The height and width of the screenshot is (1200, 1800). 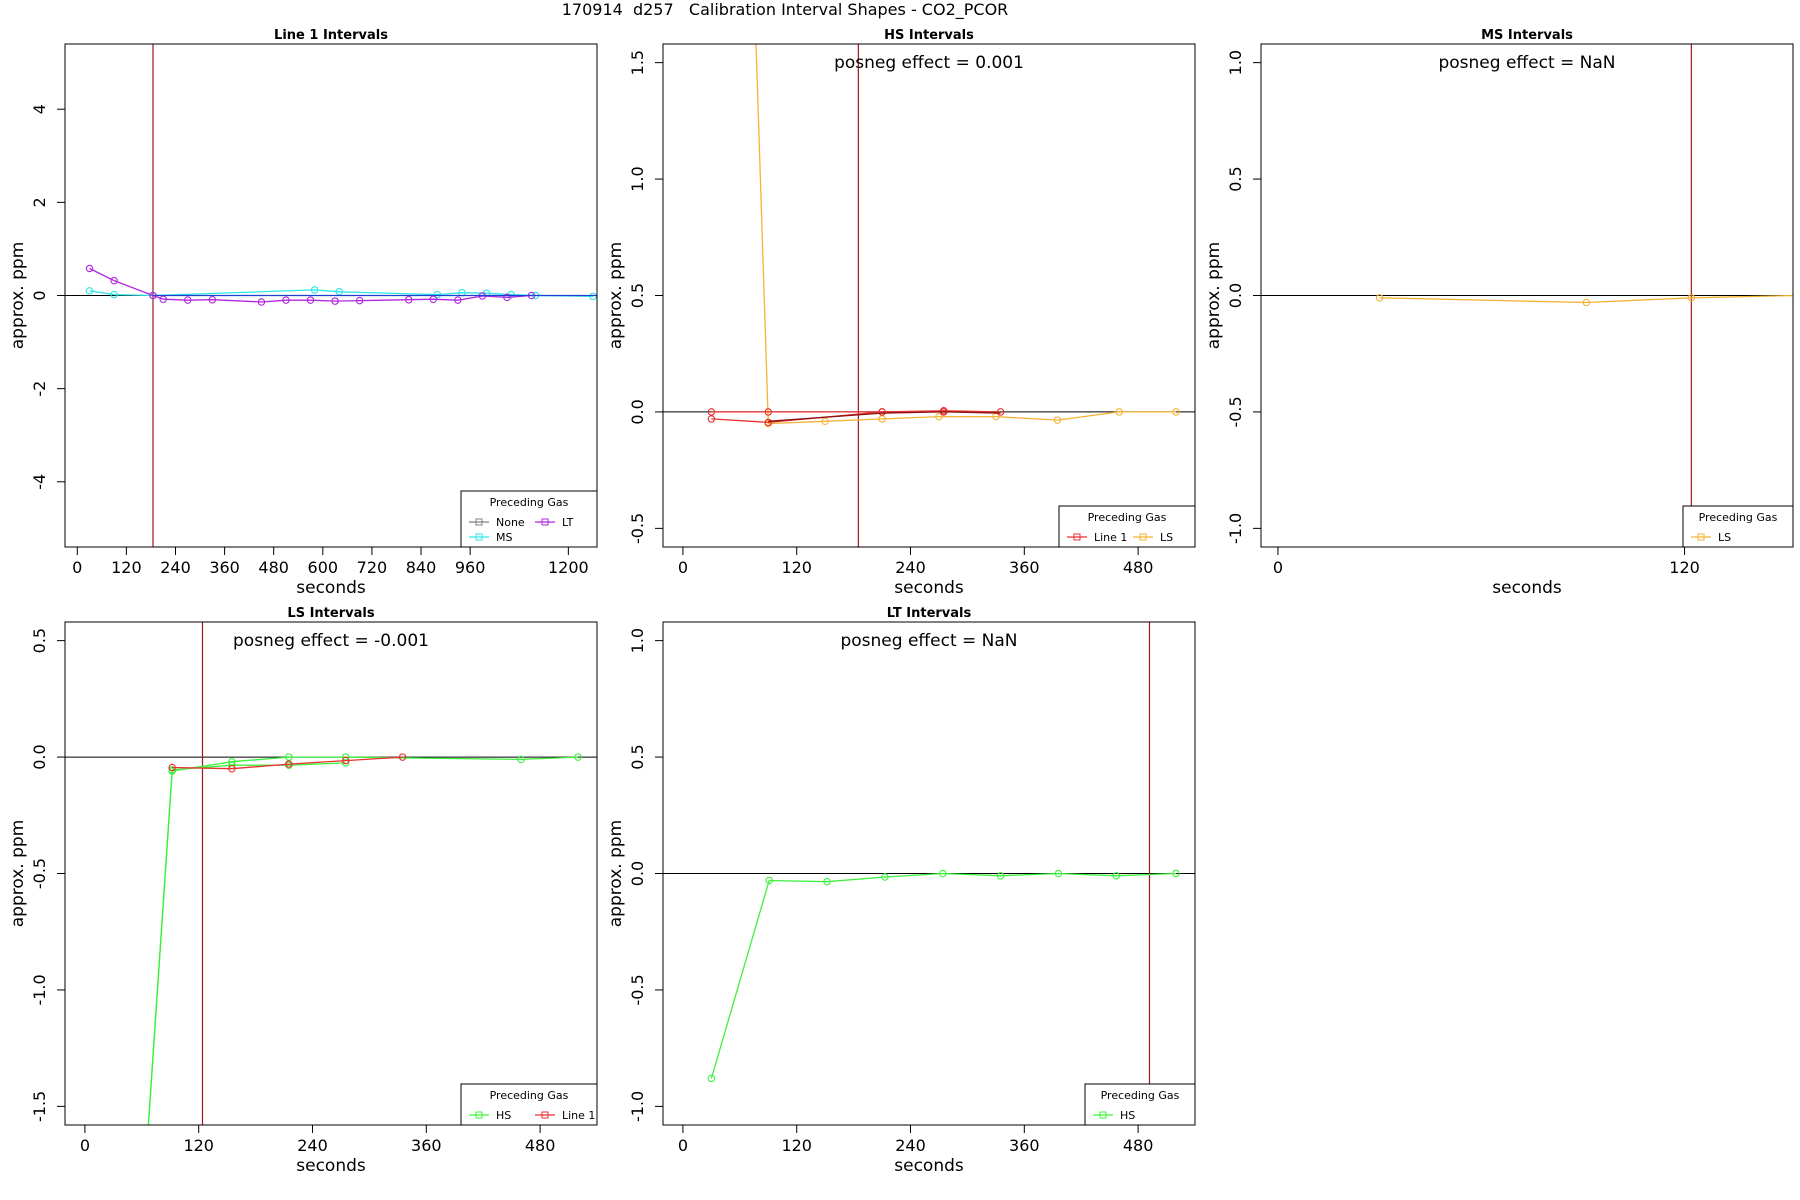 I want to click on y-tick-label: -1.0, so click(x=637, y=1106).